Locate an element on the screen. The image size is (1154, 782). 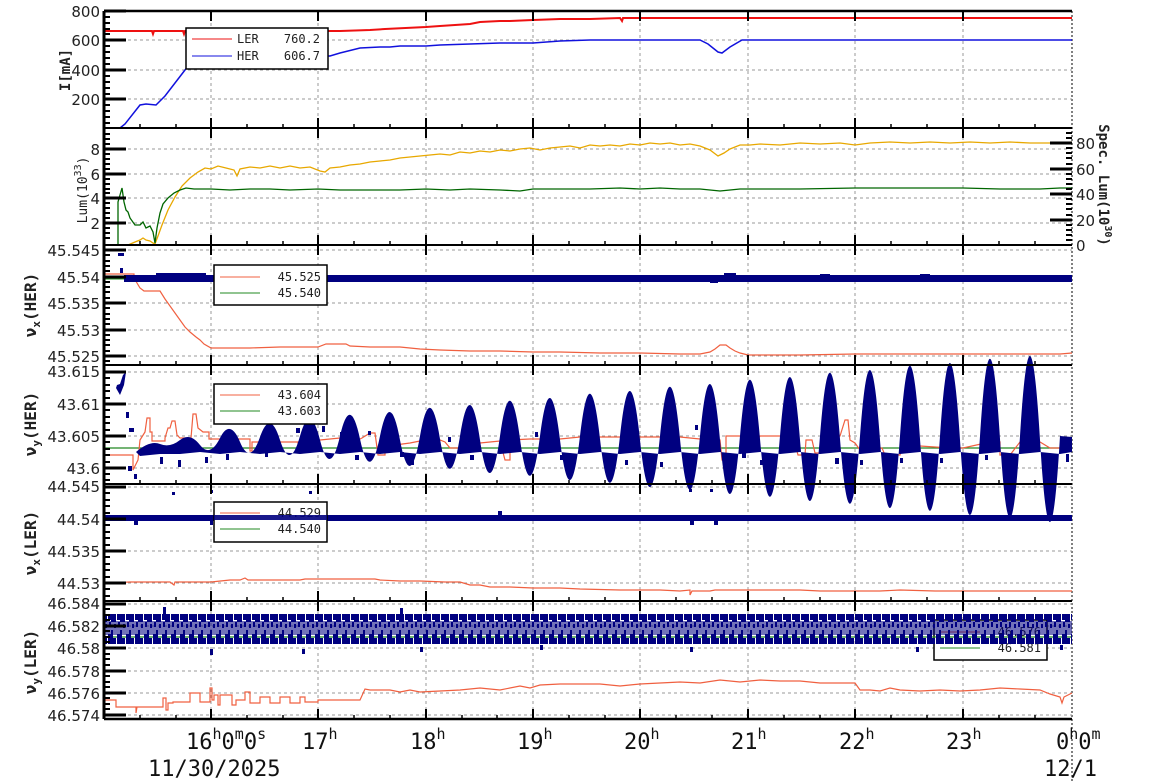
y-tick-labels-p3: 45.545 45.54 45.535 45.53 45.525 is located at coordinates (74, 304).